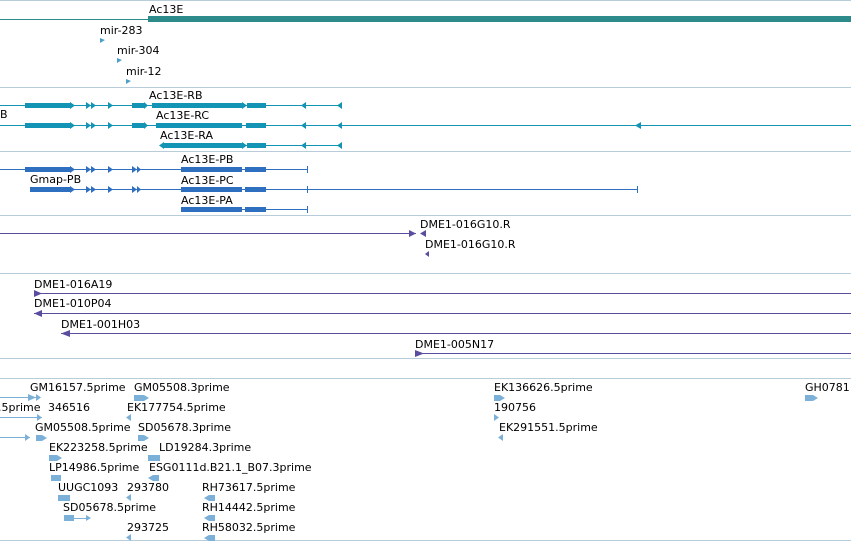 The image size is (851, 543). Describe the element at coordinates (499, 19) in the screenshot. I see `gene-feature-ac13e` at that location.